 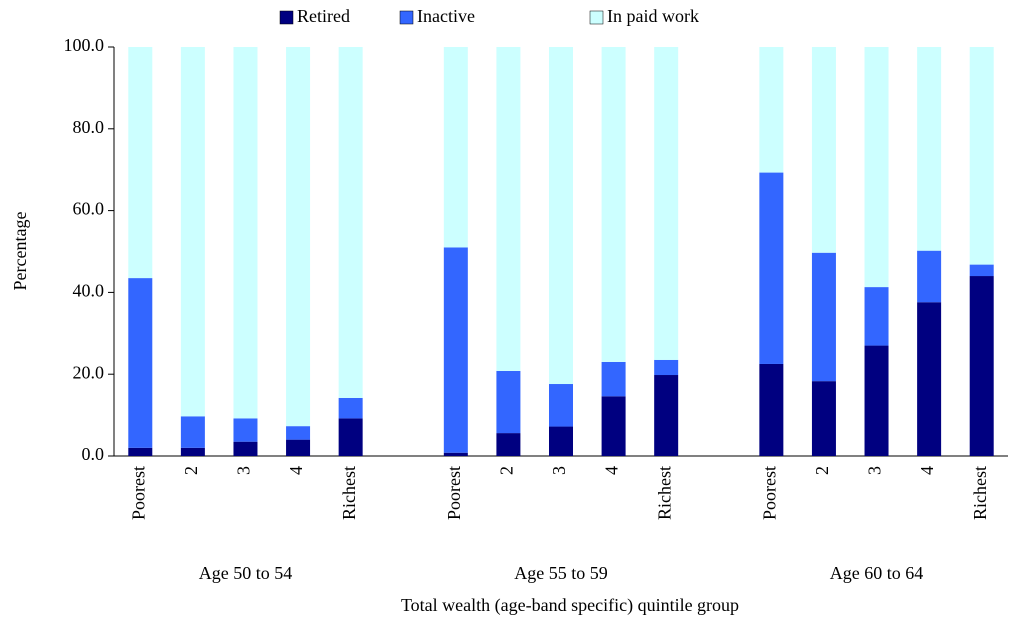 What do you see at coordinates (877, 573) in the screenshot?
I see `group-label: Age 60 to 64` at bounding box center [877, 573].